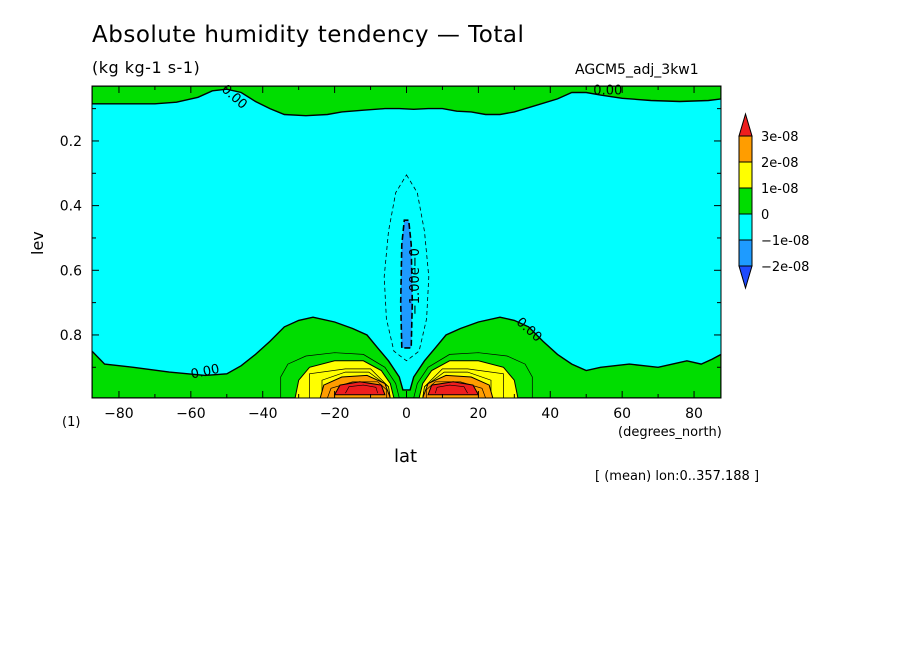  I want to click on contour-label-3: 0.00, so click(205, 372).